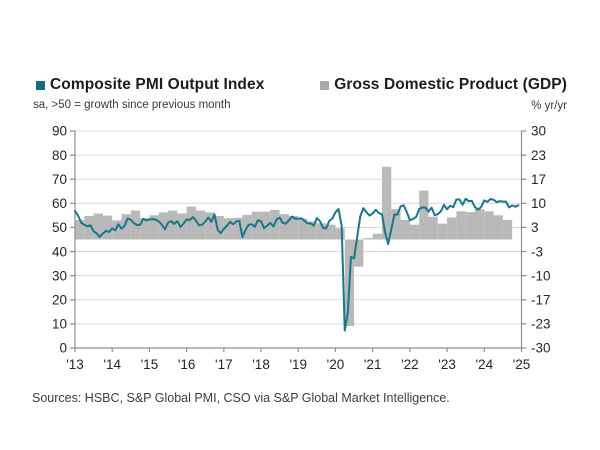 Image resolution: width=600 pixels, height=450 pixels. Describe the element at coordinates (298, 364) in the screenshot. I see `x-axis-tick-label: '19` at that location.